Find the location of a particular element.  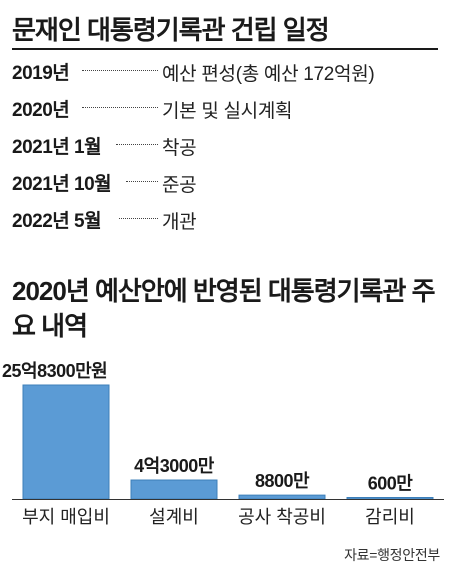

schedule-event: 예산 편성(총 예산 172억원) is located at coordinates (268, 74).